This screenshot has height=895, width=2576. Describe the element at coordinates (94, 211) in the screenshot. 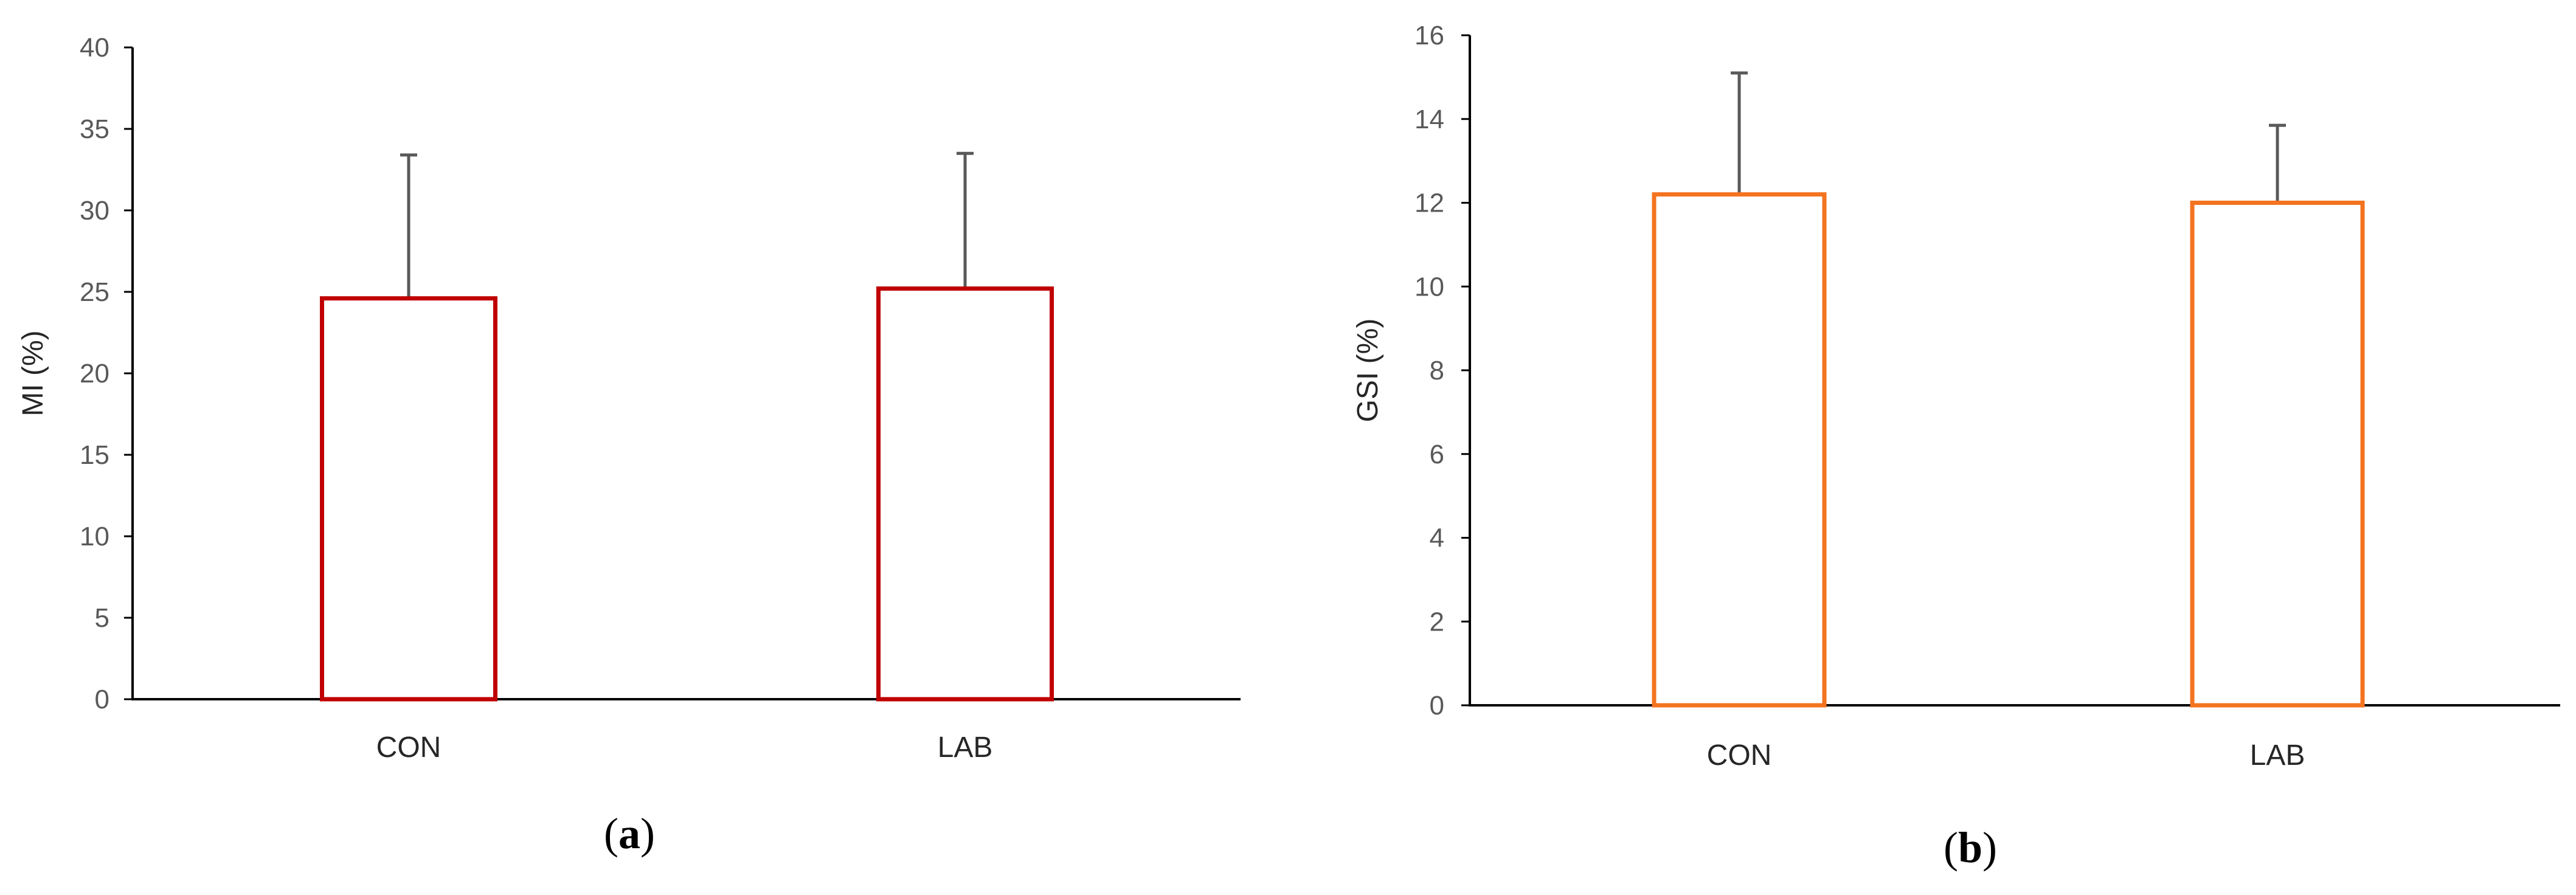

I see `y-tick-label: 30` at that location.